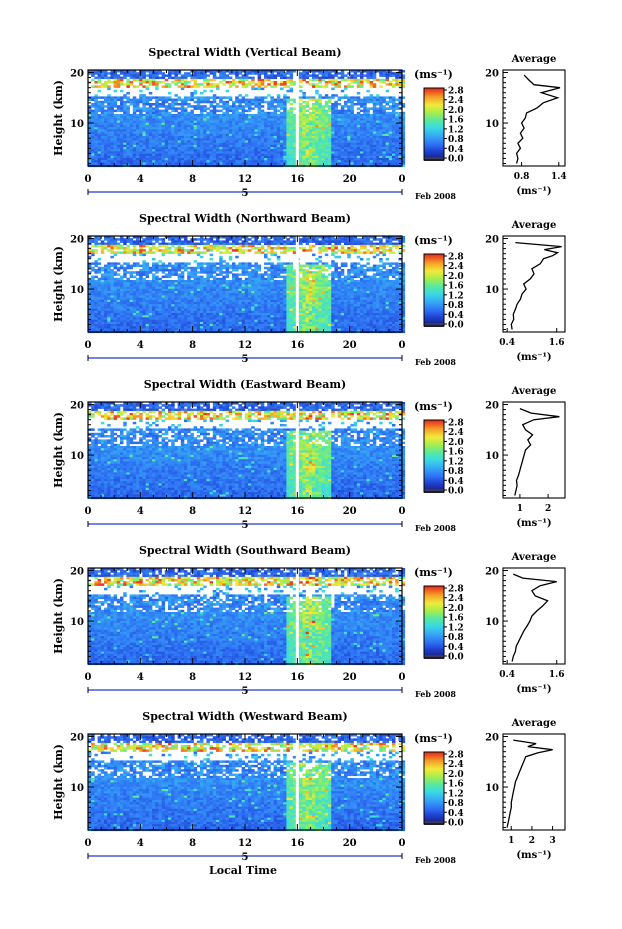  I want to click on x-tick-label: 20, so click(350, 677).